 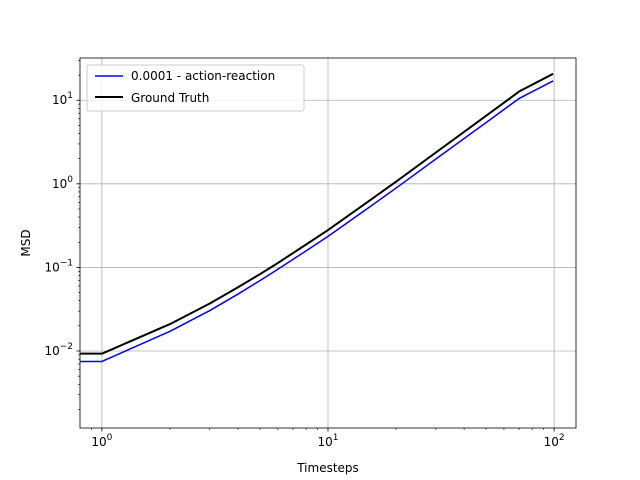 What do you see at coordinates (101, 441) in the screenshot?
I see `x-tick-label: 10⁰` at bounding box center [101, 441].